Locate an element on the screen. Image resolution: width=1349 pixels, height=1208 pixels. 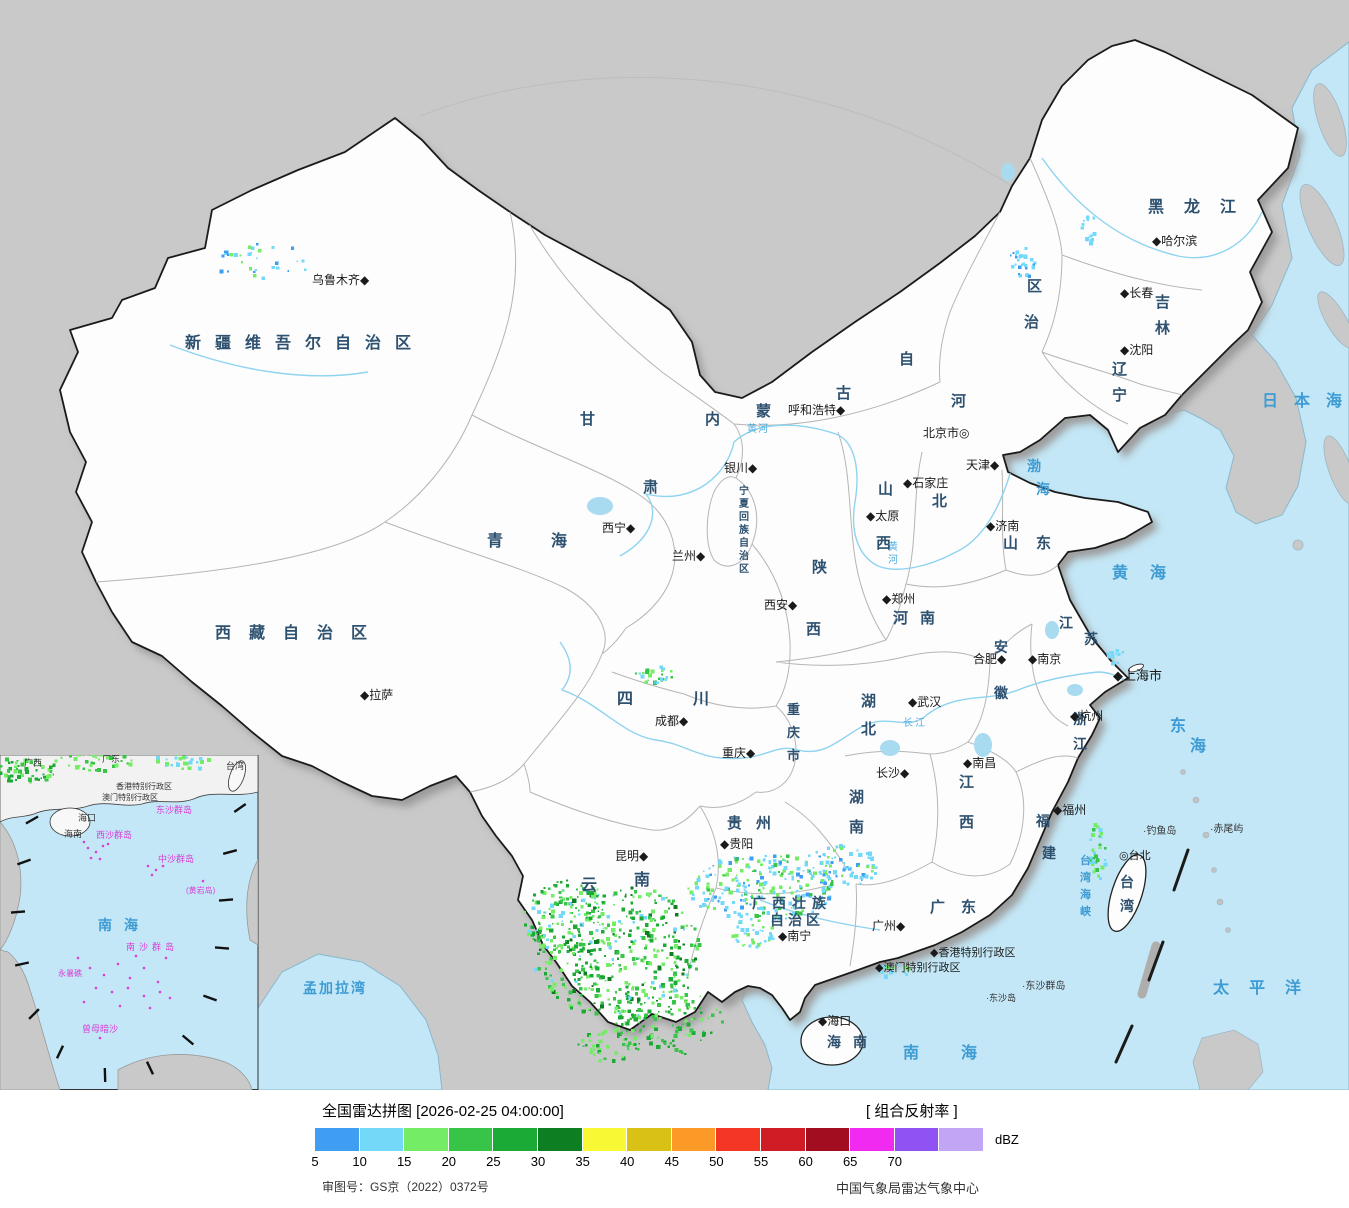
island-label: ·赤尾屿 is located at coordinates (1226, 829).